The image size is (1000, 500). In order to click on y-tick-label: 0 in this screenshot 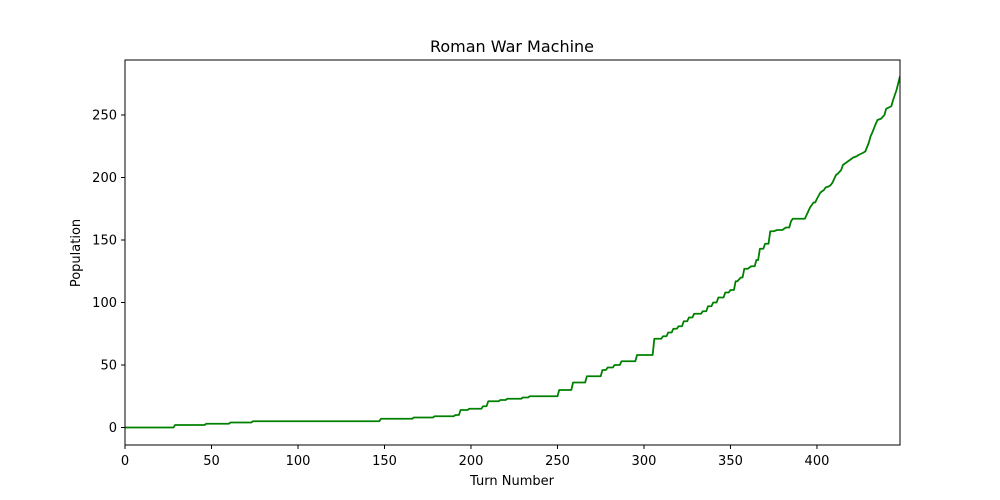, I will do `click(113, 428)`.